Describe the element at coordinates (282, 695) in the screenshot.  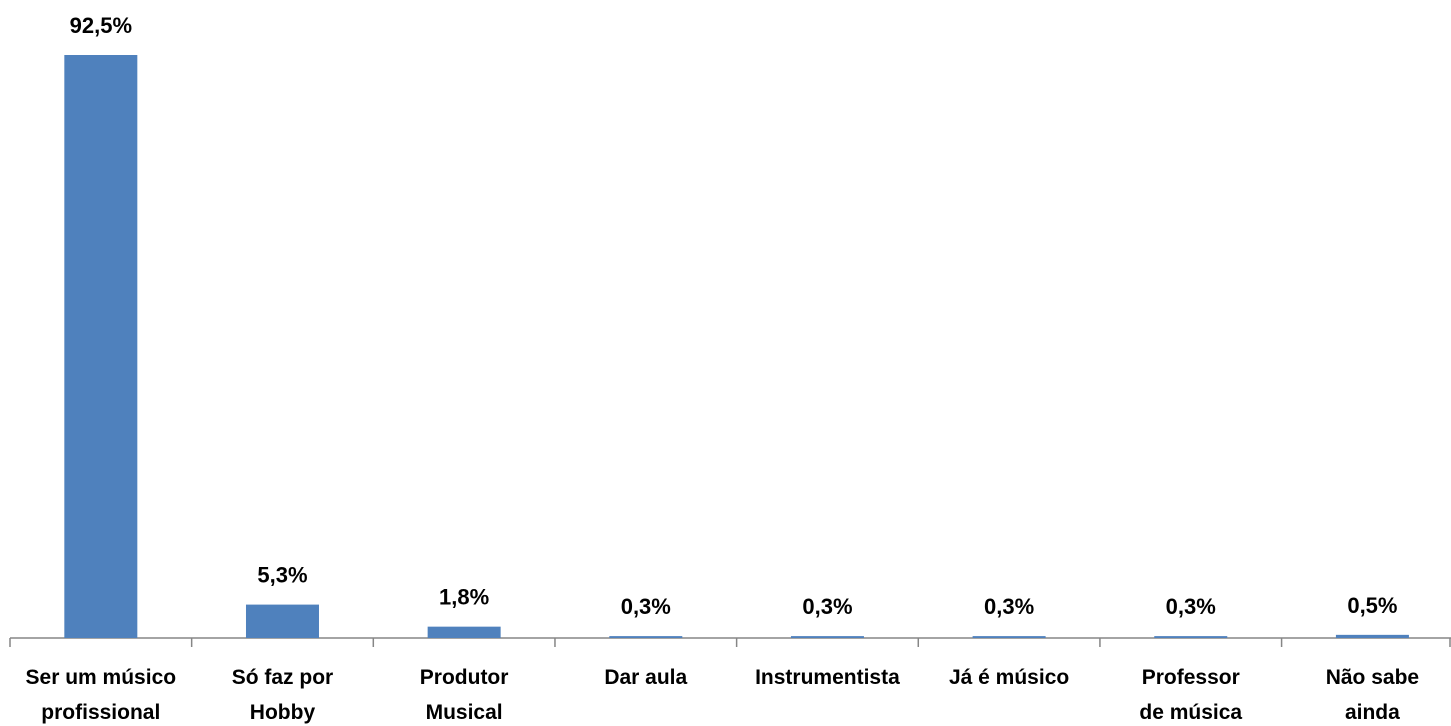
I see `x-tick-label: Só faz por Hobby` at that location.